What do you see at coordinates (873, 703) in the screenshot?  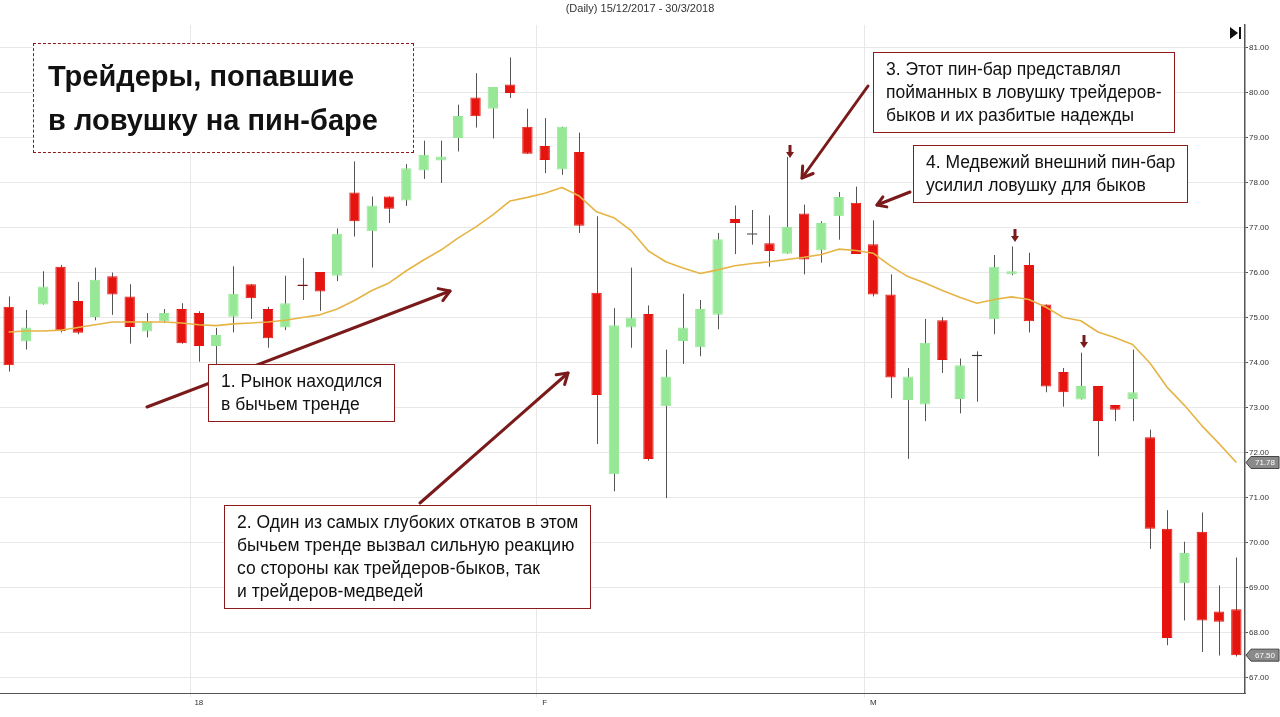 I see `x-tick-label: M` at bounding box center [873, 703].